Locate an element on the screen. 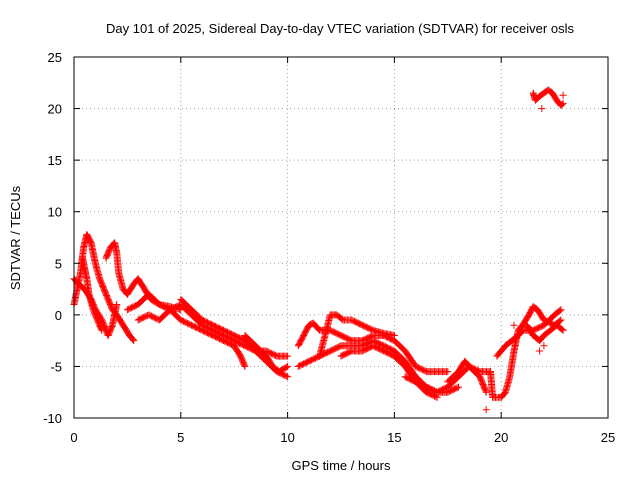  x-axis-label: GPS time / hours is located at coordinates (341, 465).